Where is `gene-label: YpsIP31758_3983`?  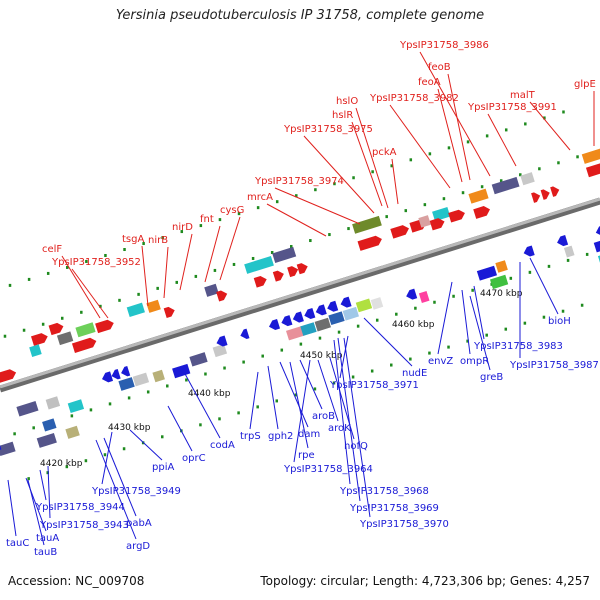
gene-label: YpsIP31758_3983 is located at coordinates (518, 346).